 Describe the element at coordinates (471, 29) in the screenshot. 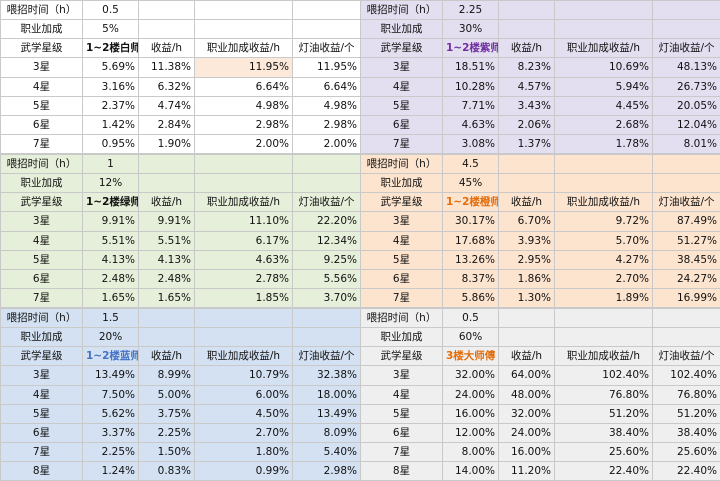

I see `bonus-value: 30%` at that location.